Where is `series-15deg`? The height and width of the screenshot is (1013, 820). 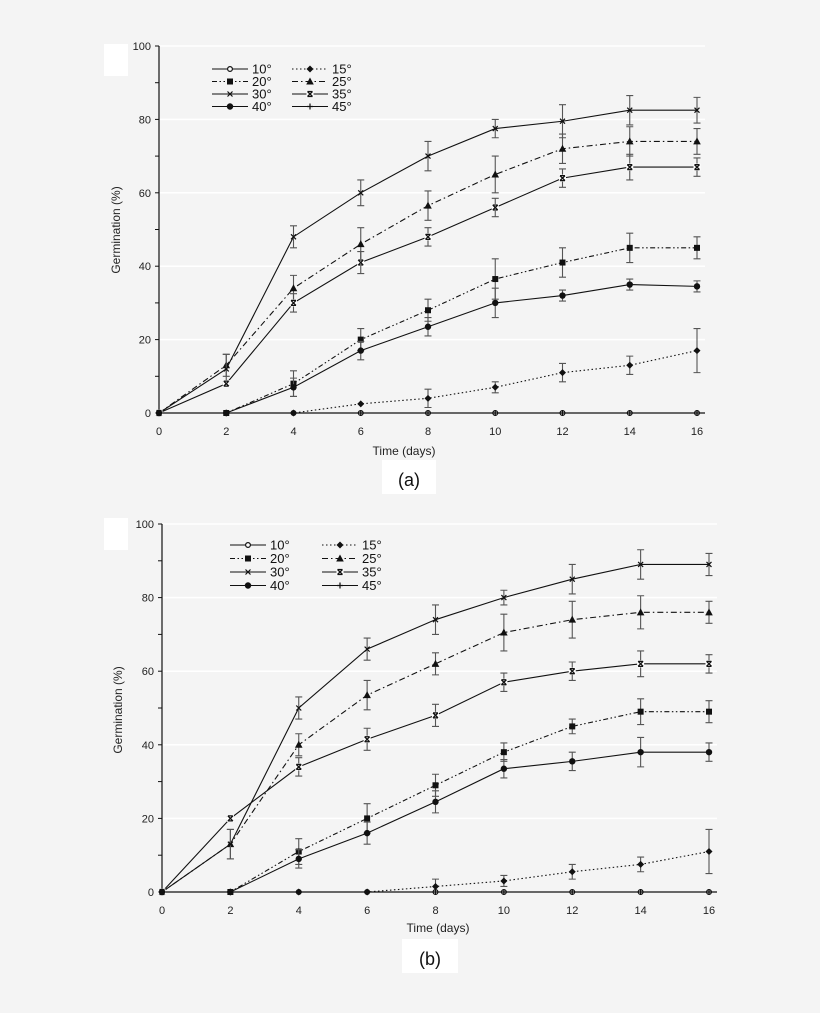
series-15deg is located at coordinates (428, 372).